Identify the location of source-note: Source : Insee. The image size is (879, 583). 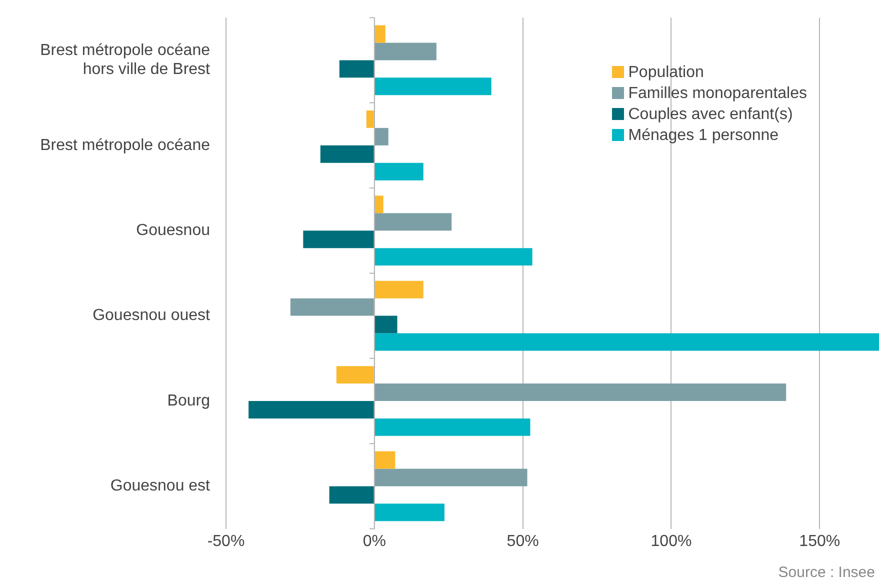
(826, 572).